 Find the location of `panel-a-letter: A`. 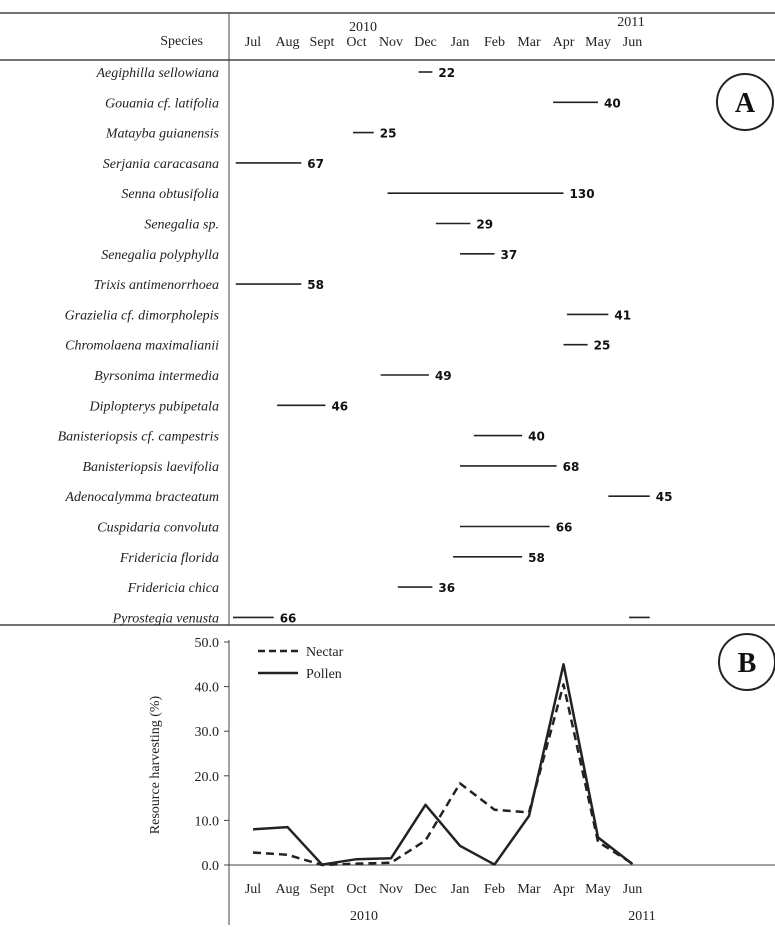

panel-a-letter: A is located at coordinates (745, 103).